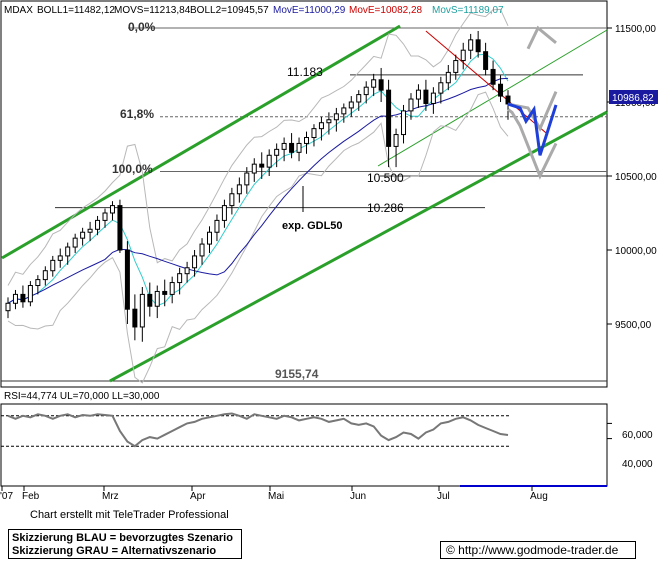  What do you see at coordinates (492, 98) in the screenshot?
I see `channel-mid` at bounding box center [492, 98].